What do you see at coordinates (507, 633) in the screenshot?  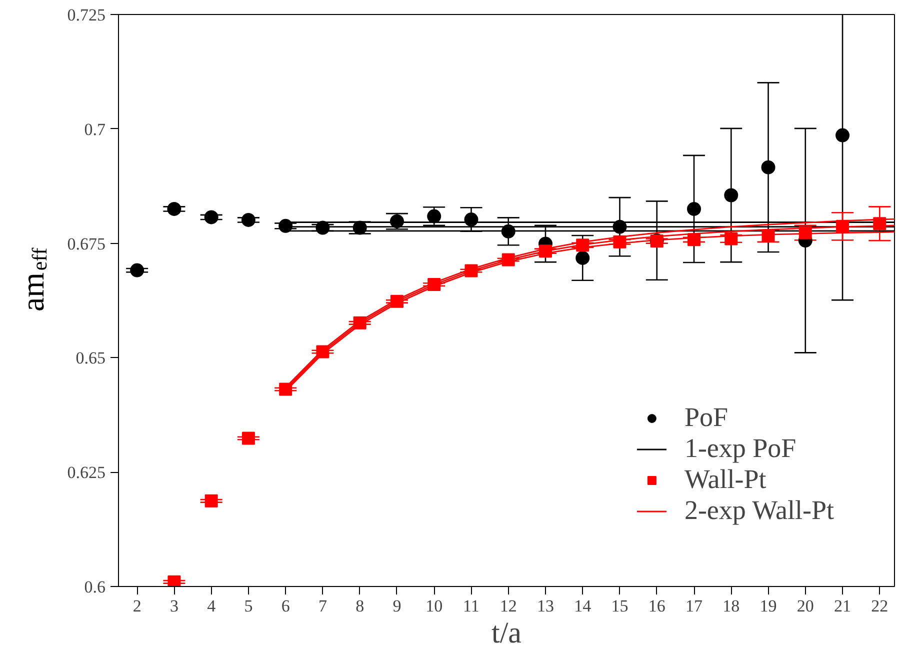 I see `x-axis-title: t/a` at bounding box center [507, 633].